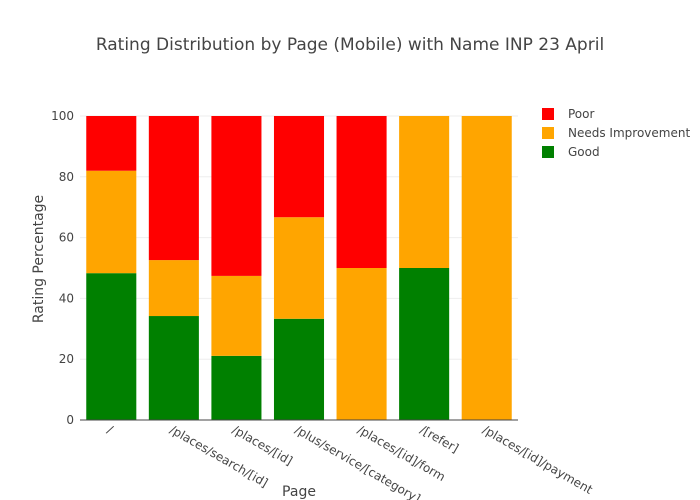 Image resolution: width=700 pixels, height=500 pixels. Describe the element at coordinates (70, 420) in the screenshot. I see `y-tick-label: 0` at that location.